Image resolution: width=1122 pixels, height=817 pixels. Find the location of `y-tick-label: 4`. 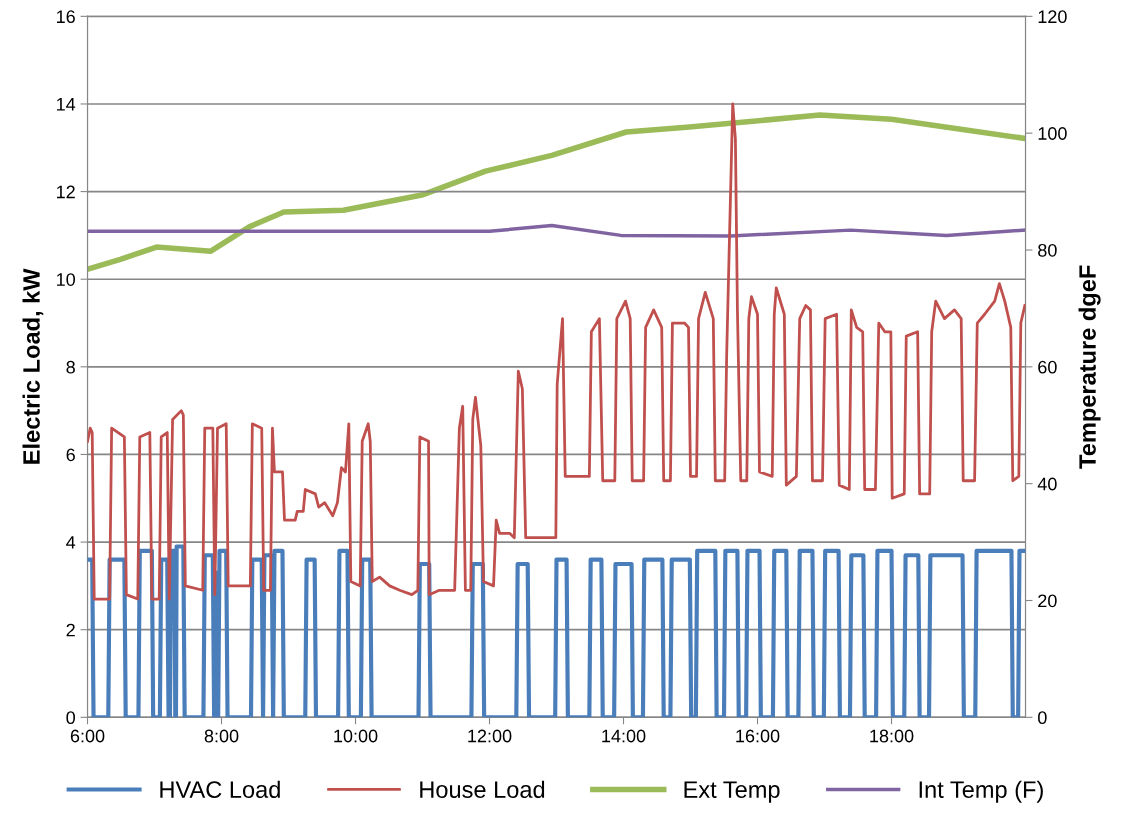

y-tick-label: 4 is located at coordinates (71, 542).